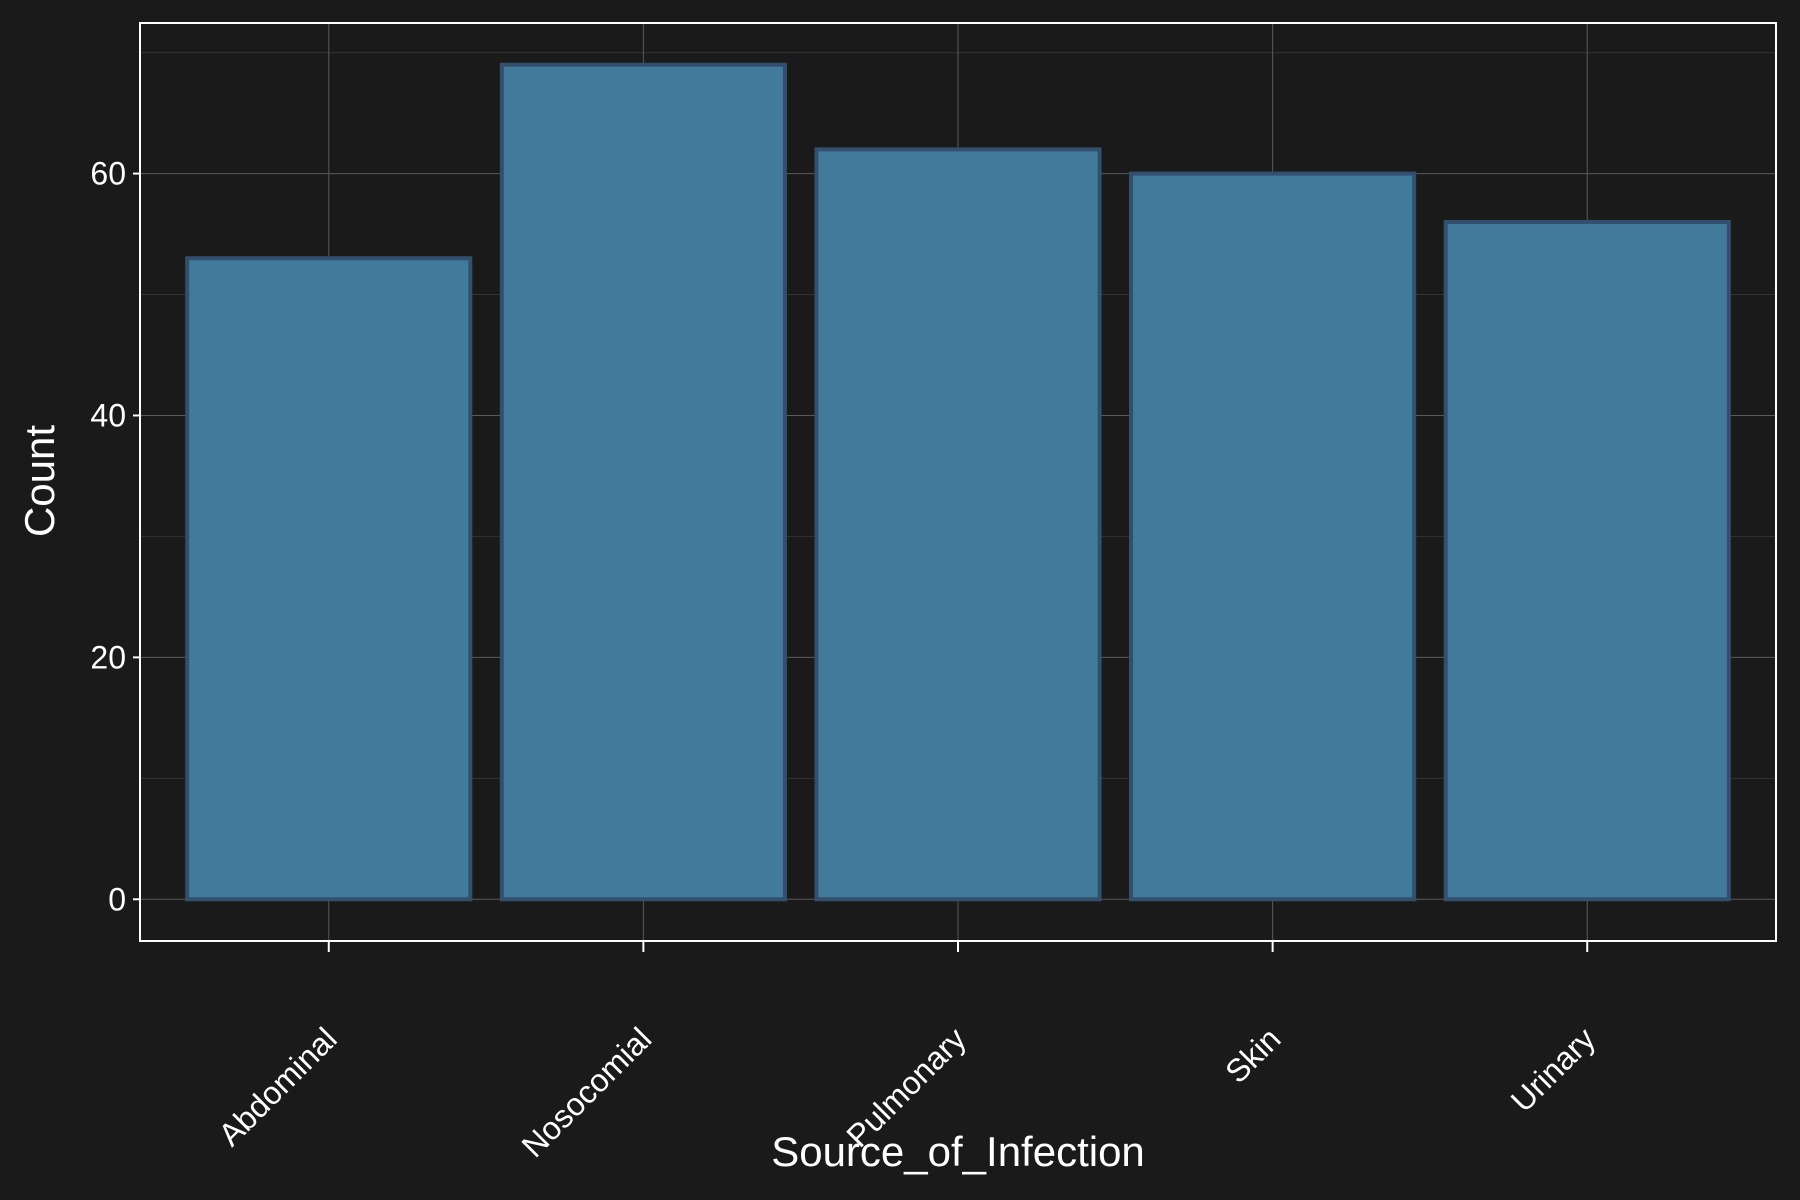  I want to click on y-tick-label: 20, so click(108, 657).